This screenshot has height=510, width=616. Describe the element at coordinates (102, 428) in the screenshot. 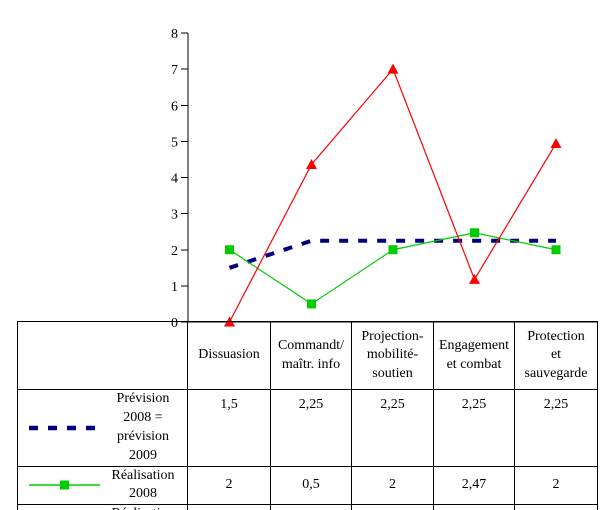

I see `legend-item-prevision: Prévision 2008 = prévision 2009` at that location.